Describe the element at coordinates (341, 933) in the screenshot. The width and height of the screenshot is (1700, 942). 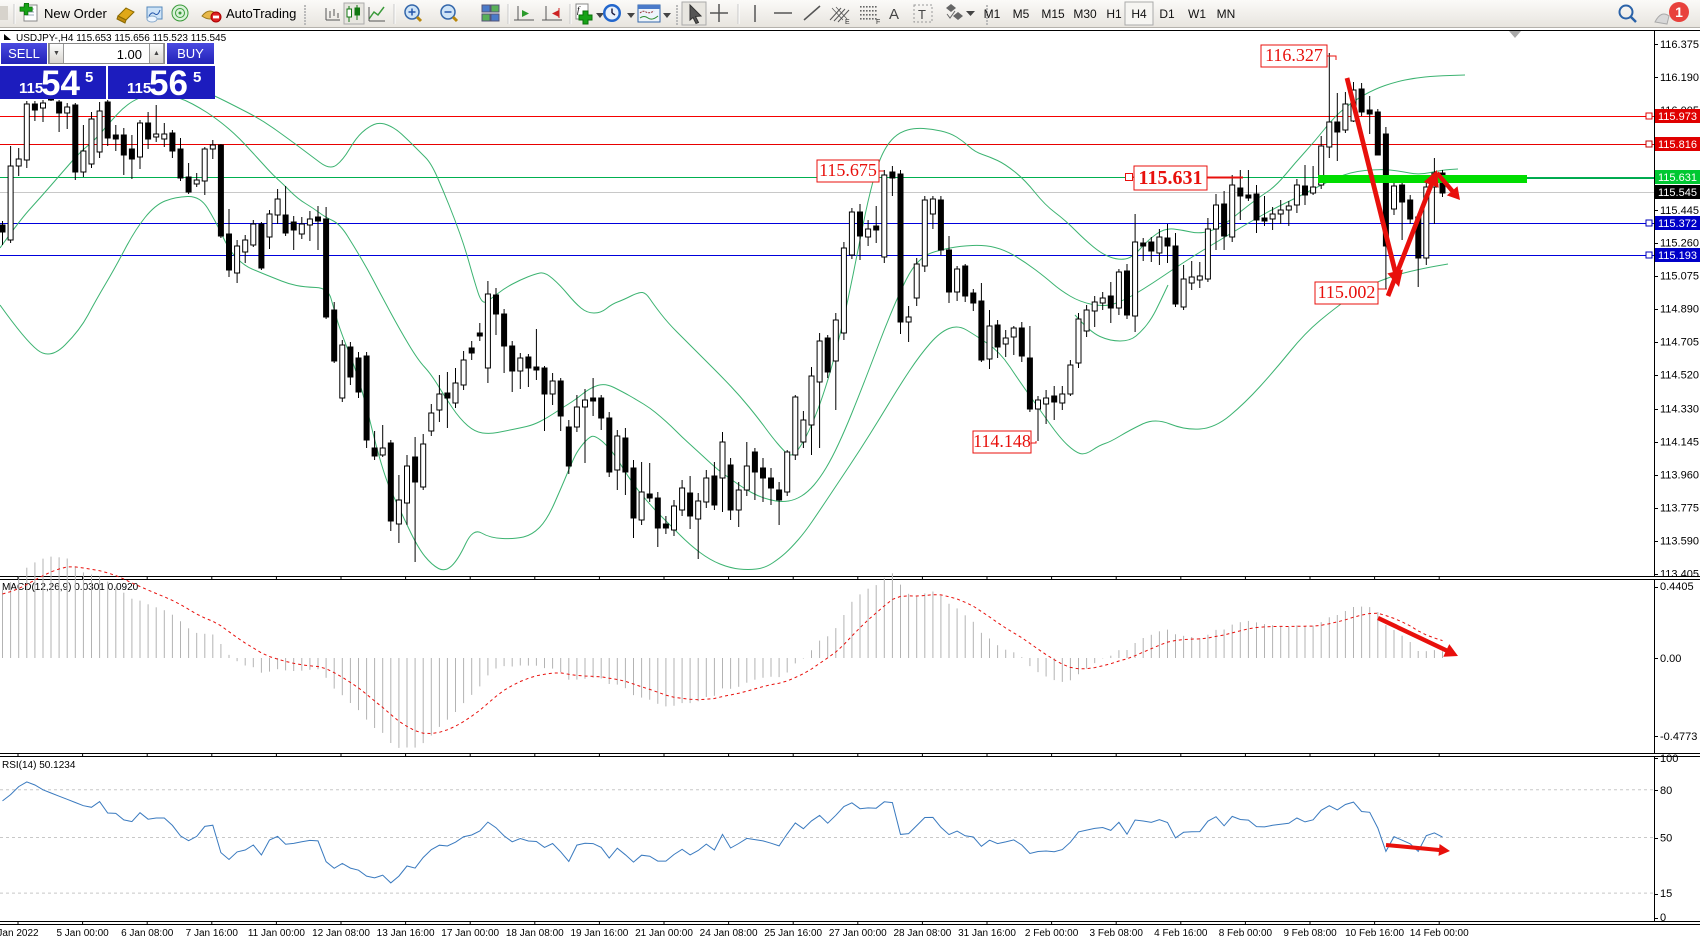
I see `svg-text: 12 Jan 08:00` at that location.